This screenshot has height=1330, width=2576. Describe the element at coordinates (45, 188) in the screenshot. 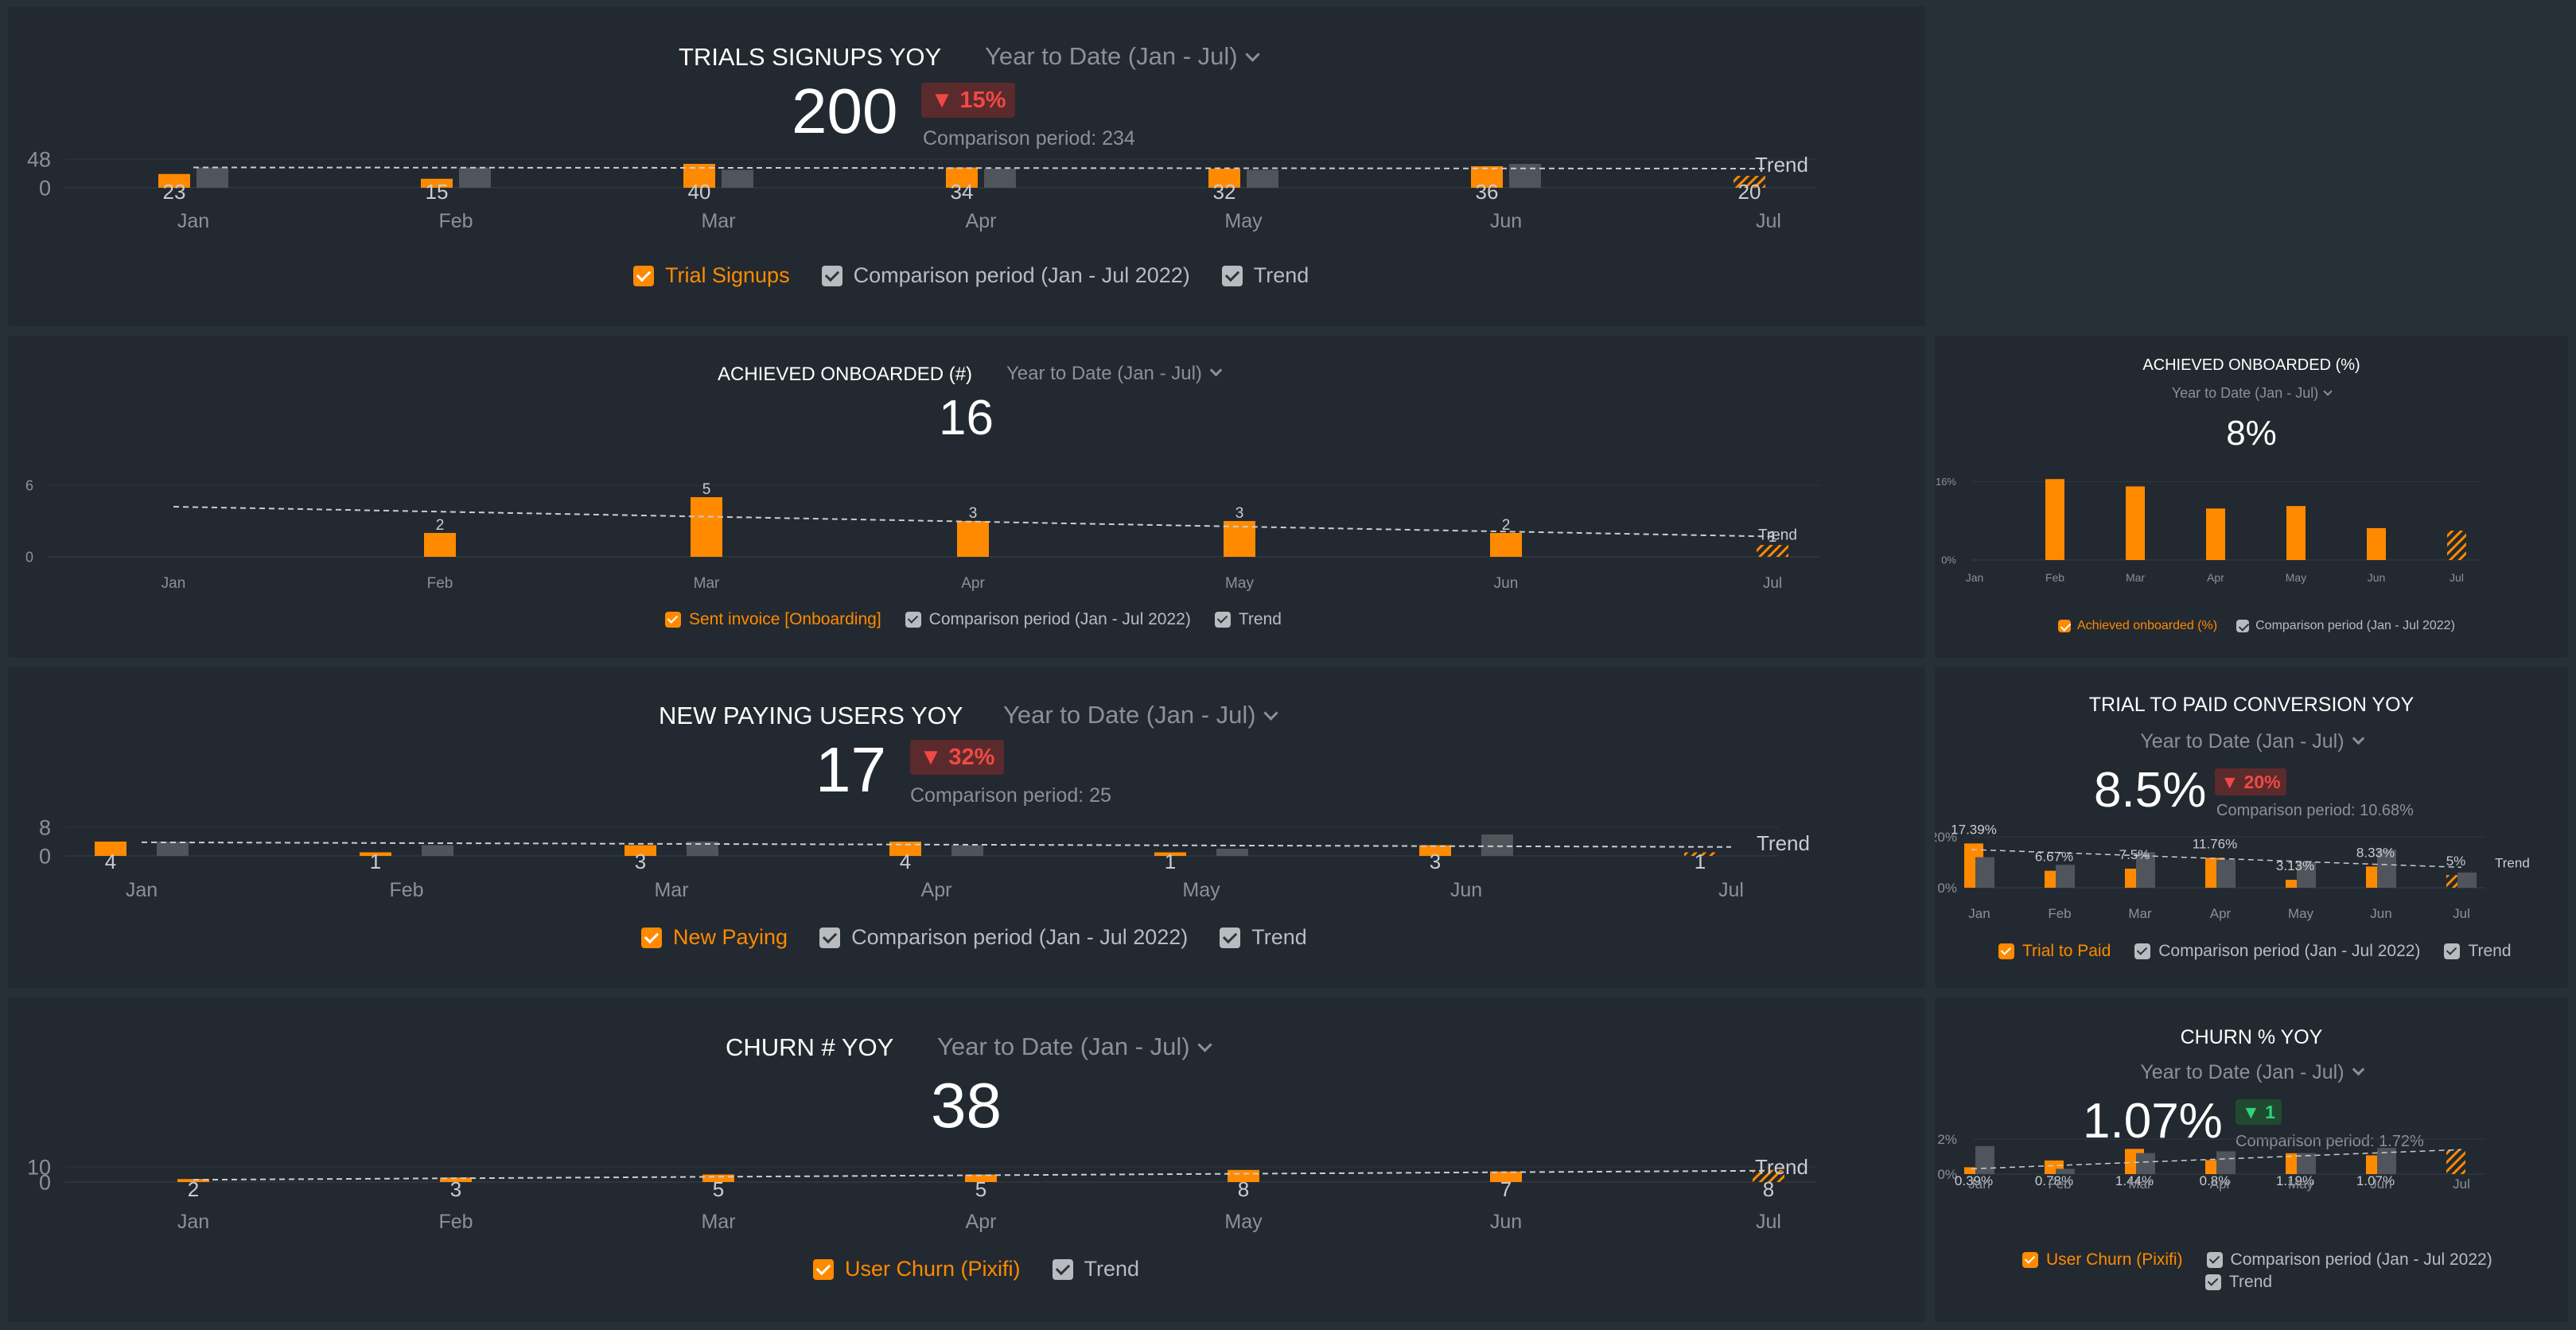

I see `y-tick-label: 0` at that location.